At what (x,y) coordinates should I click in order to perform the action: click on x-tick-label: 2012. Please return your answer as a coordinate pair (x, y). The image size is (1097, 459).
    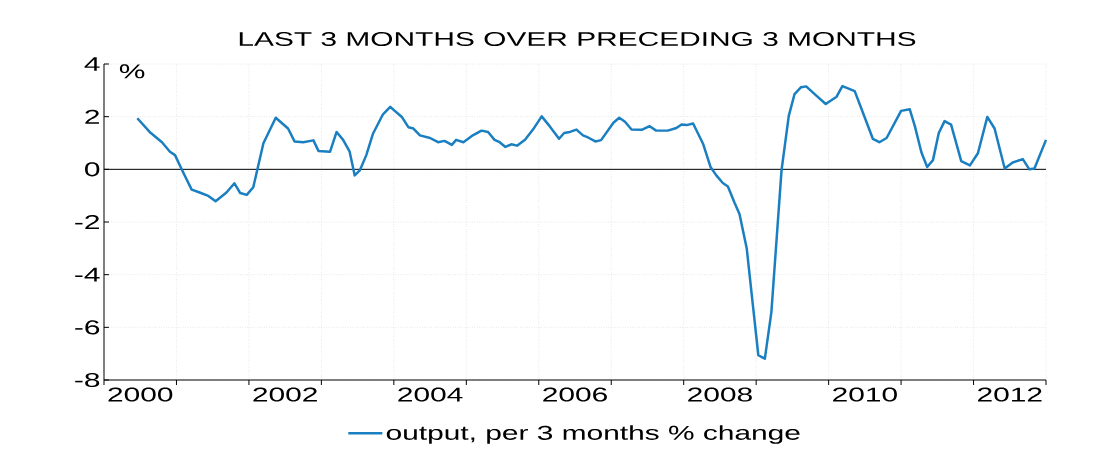
    Looking at the image, I should click on (1010, 394).